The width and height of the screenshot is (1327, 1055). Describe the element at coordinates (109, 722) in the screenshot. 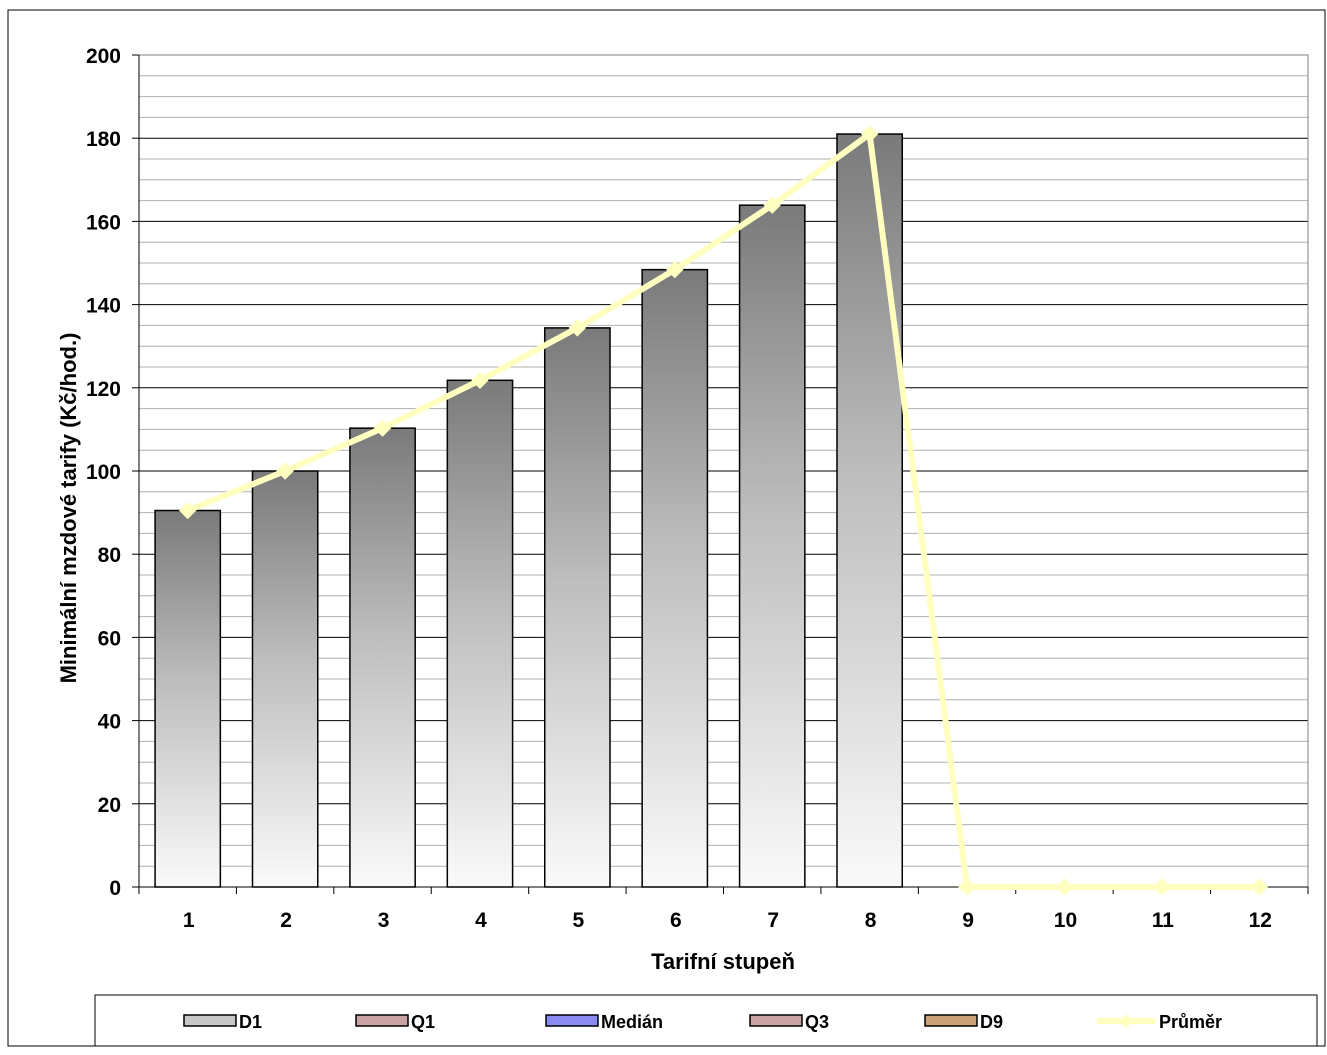

I see `y-tick-label: 40` at that location.